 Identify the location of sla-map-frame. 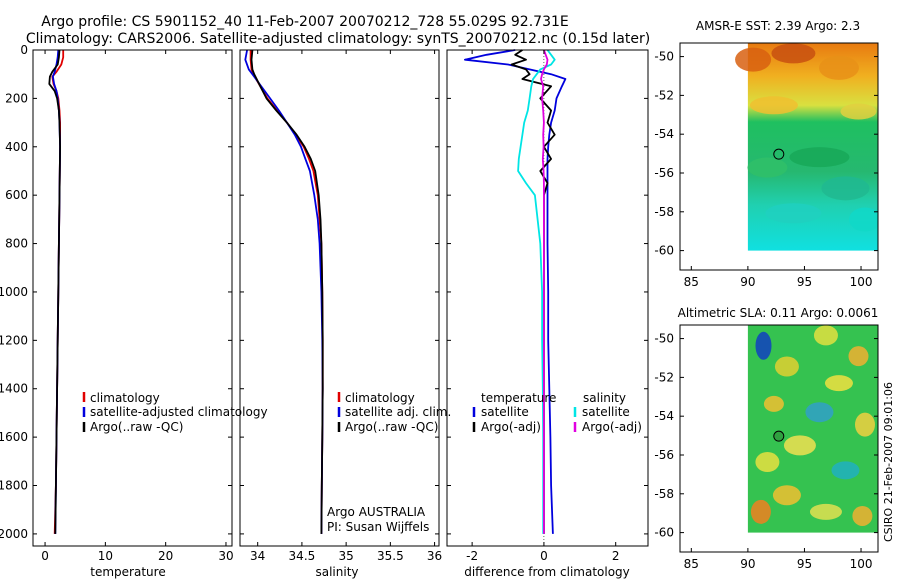
(779, 438).